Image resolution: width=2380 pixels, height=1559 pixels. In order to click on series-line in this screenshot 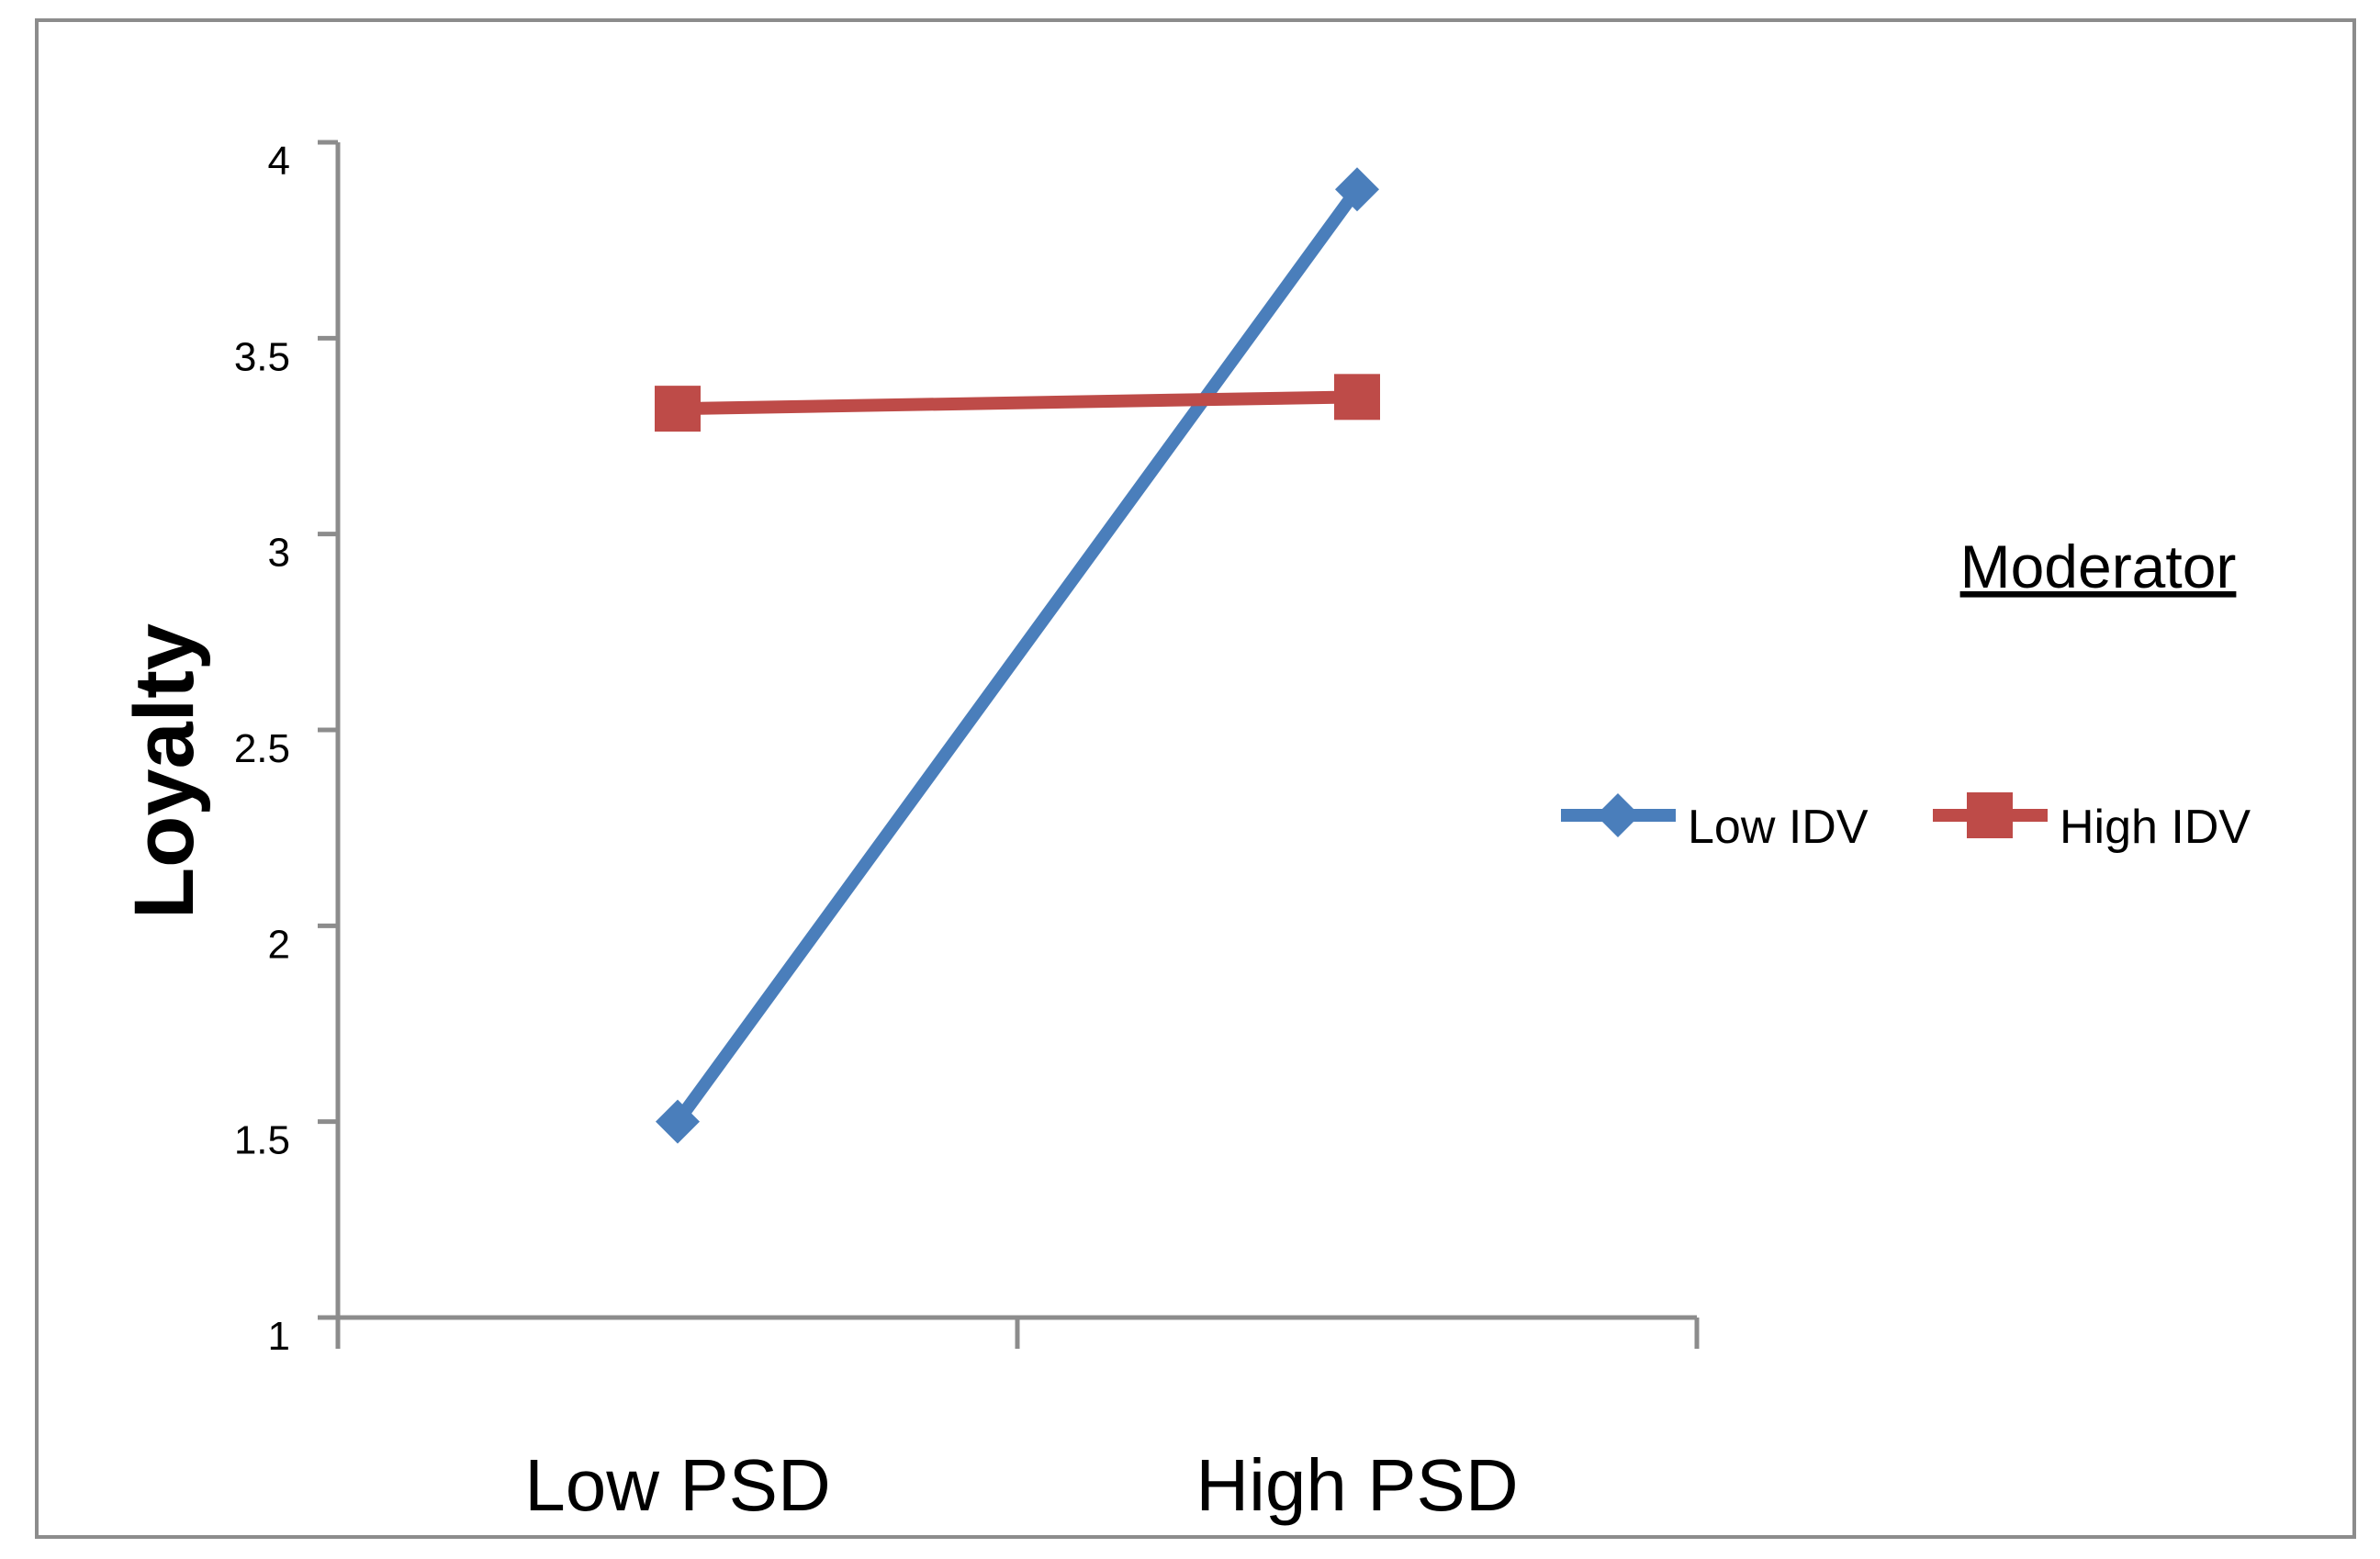, I will do `click(1017, 403)`.